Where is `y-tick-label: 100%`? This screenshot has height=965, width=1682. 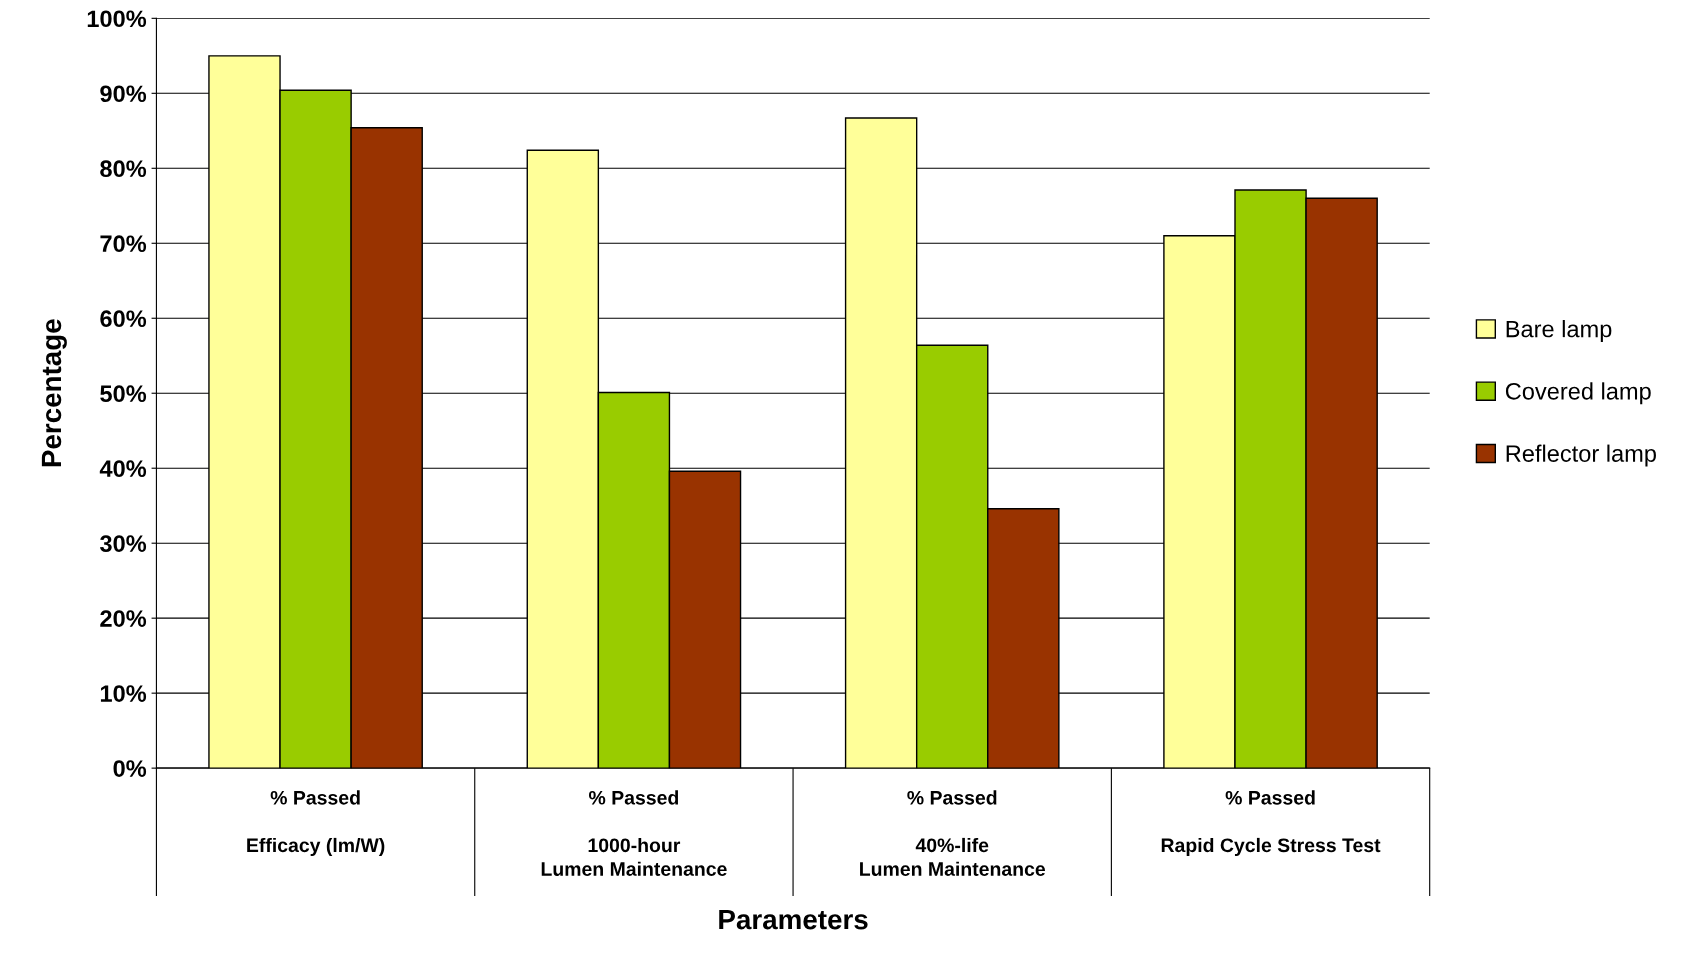
y-tick-label: 100% is located at coordinates (117, 19).